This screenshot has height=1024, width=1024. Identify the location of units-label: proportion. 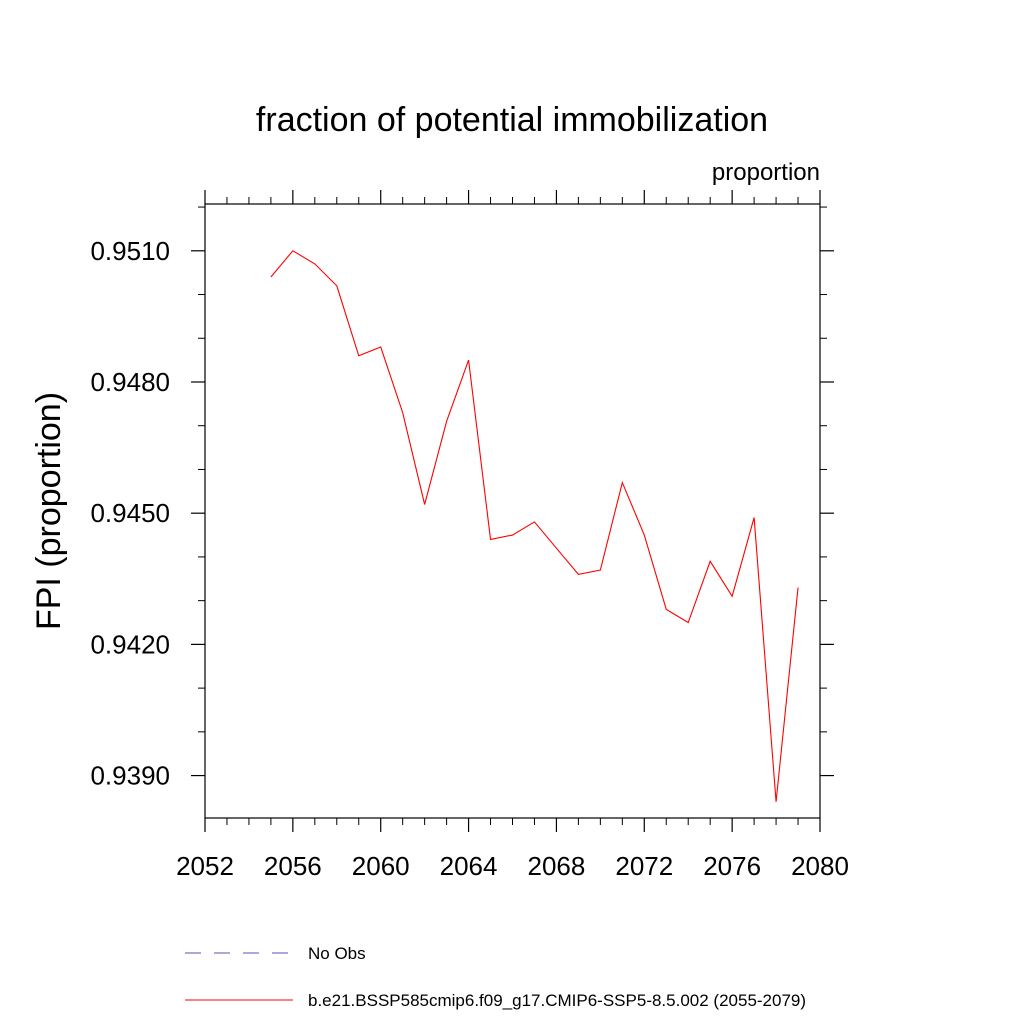
(766, 172).